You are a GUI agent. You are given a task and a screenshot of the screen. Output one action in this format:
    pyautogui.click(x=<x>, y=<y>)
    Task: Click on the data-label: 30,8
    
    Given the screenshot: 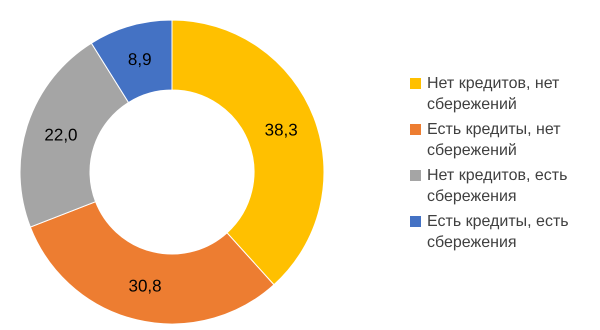 What is the action you would take?
    pyautogui.click(x=145, y=286)
    